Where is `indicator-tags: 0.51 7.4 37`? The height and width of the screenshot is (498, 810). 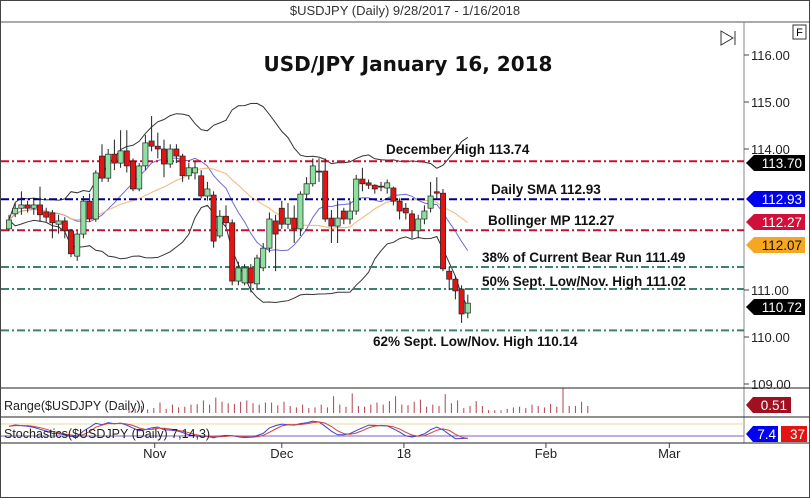
indicator-tags: 0.51 7.4 37 is located at coordinates (776, 419).